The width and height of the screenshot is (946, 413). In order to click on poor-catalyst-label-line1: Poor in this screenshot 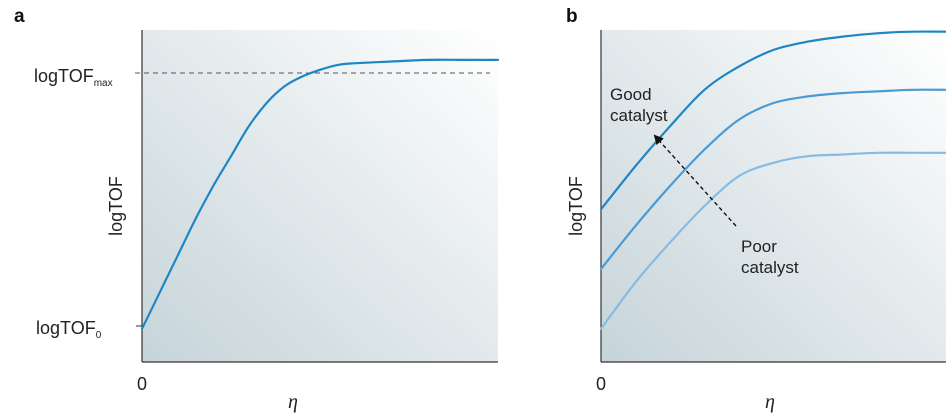, I will do `click(759, 246)`.